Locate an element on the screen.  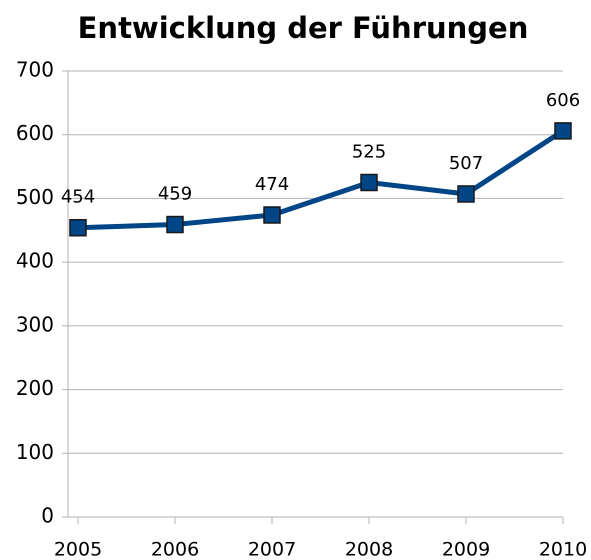
y-tick-label: 400 is located at coordinates (35, 261).